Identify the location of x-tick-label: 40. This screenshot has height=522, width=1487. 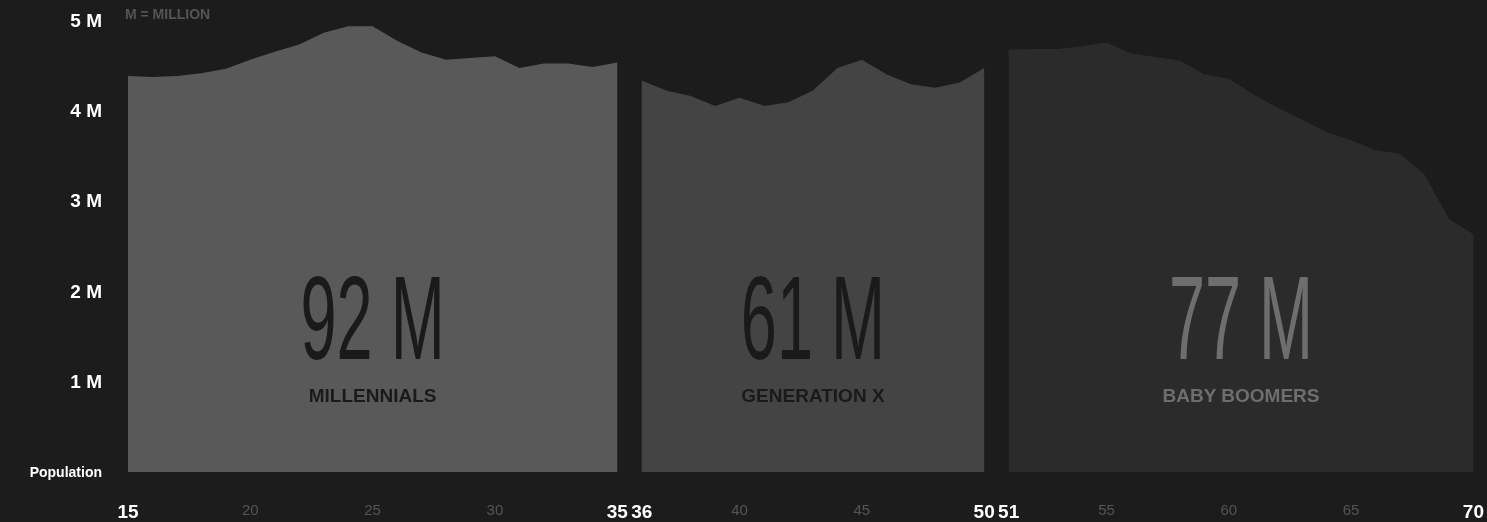
(739, 509).